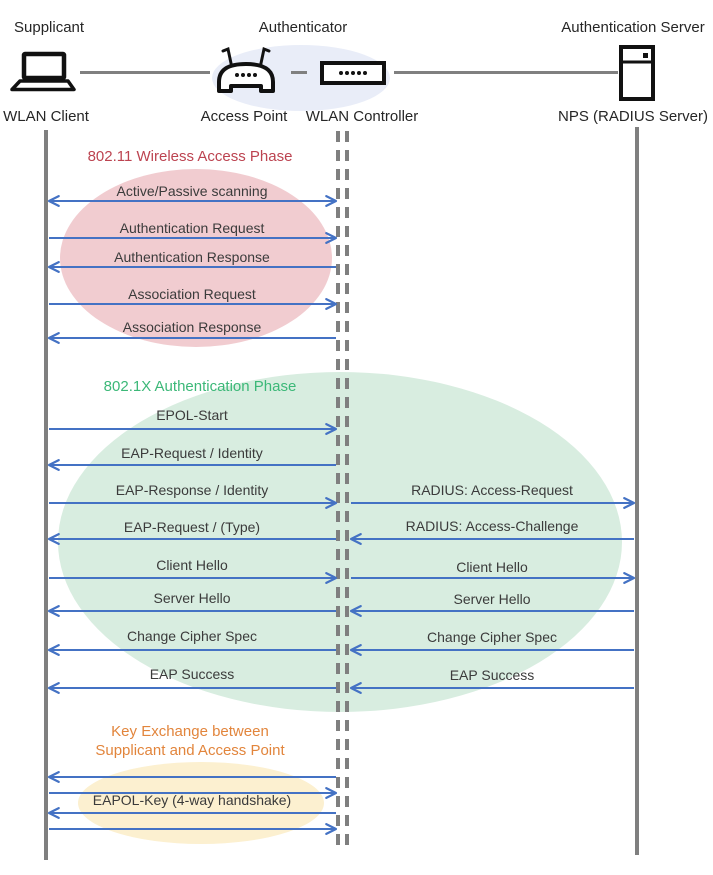  I want to click on connector-line-middle, so click(299, 72).